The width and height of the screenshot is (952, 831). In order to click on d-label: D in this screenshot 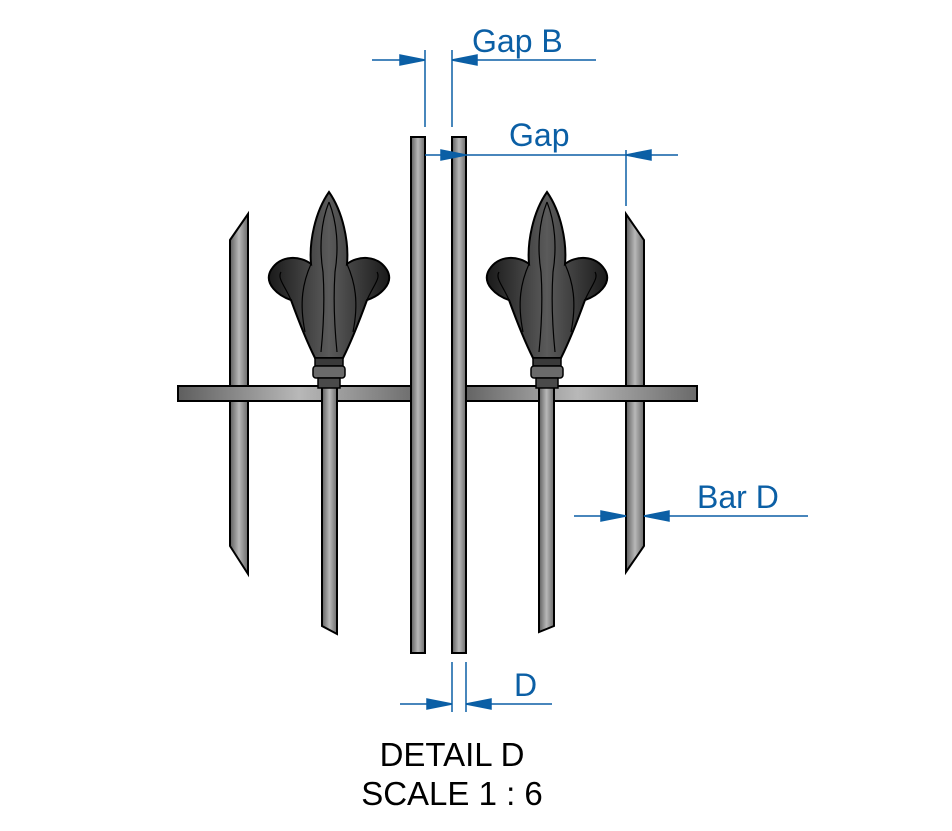, I will do `click(525, 685)`.